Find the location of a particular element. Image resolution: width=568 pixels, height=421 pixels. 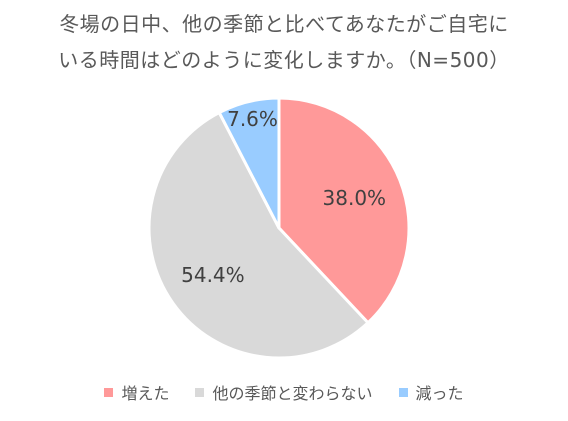

chart-legend: 増えた 他の季節と変わらない 減った is located at coordinates (284, 392).